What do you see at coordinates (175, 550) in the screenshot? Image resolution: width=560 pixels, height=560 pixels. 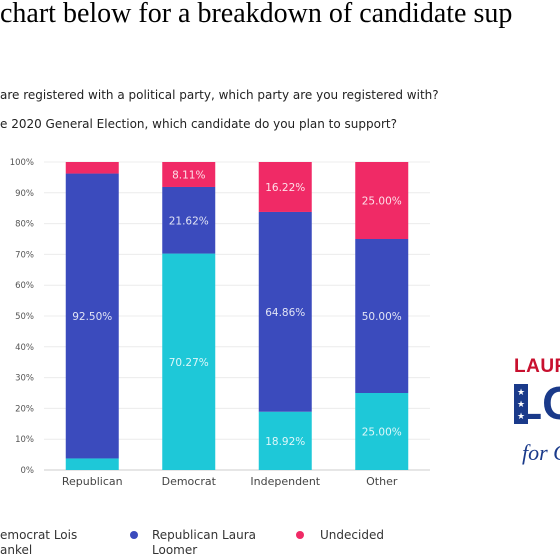 I see `legend-label-republican-line2: Loomer` at bounding box center [175, 550].